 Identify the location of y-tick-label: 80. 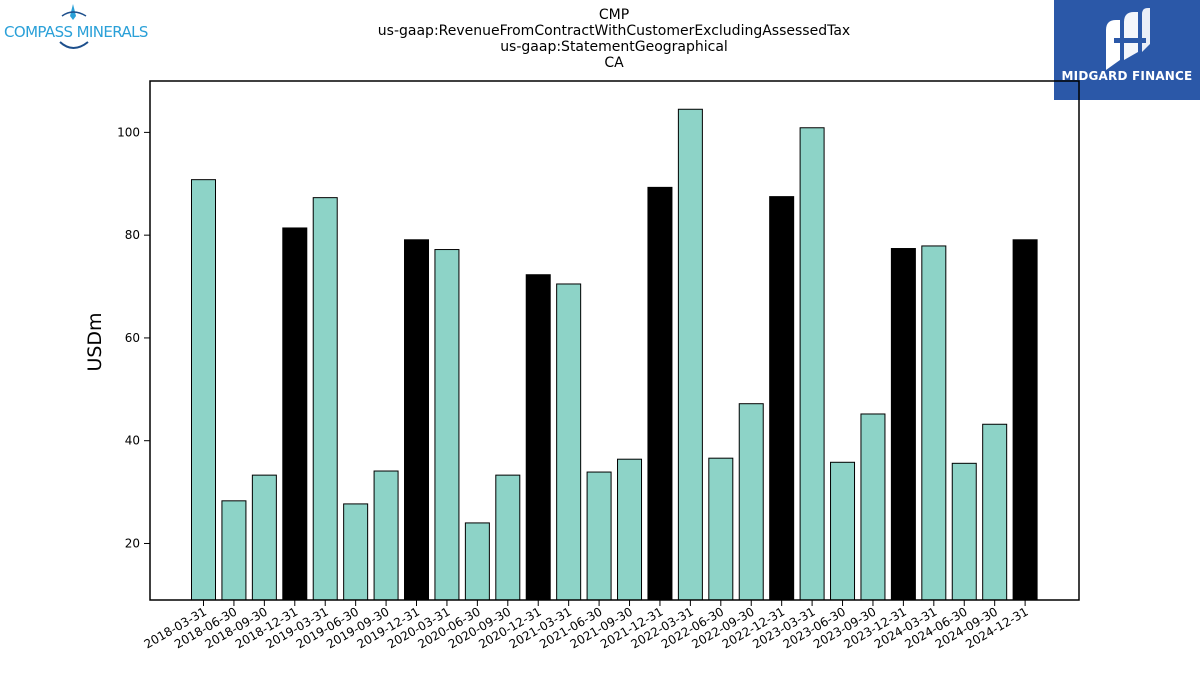
(132, 235).